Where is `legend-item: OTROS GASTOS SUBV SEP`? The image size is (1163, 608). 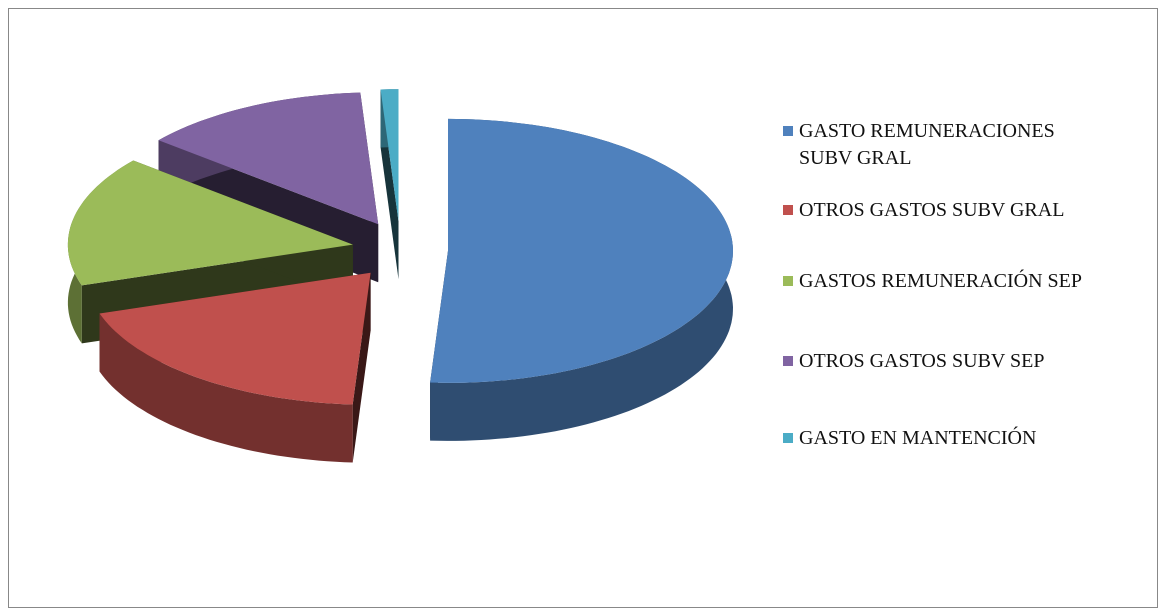
legend-item: OTROS GASTOS SUBV SEP is located at coordinates (968, 361).